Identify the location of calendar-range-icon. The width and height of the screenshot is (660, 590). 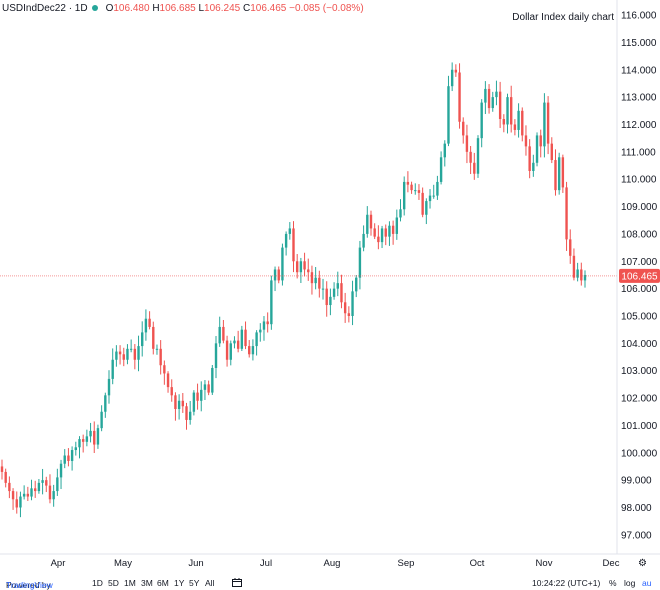
(237, 583).